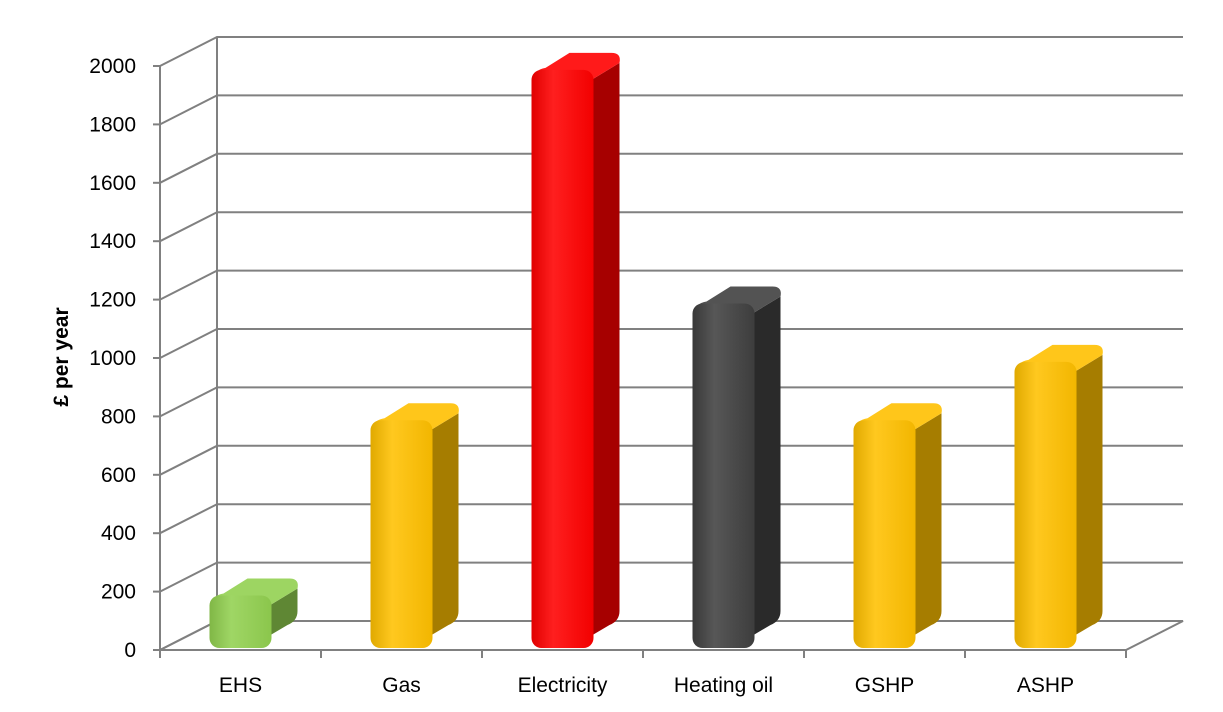  Describe the element at coordinates (563, 685) in the screenshot. I see `x-tick-label: Electricity` at that location.